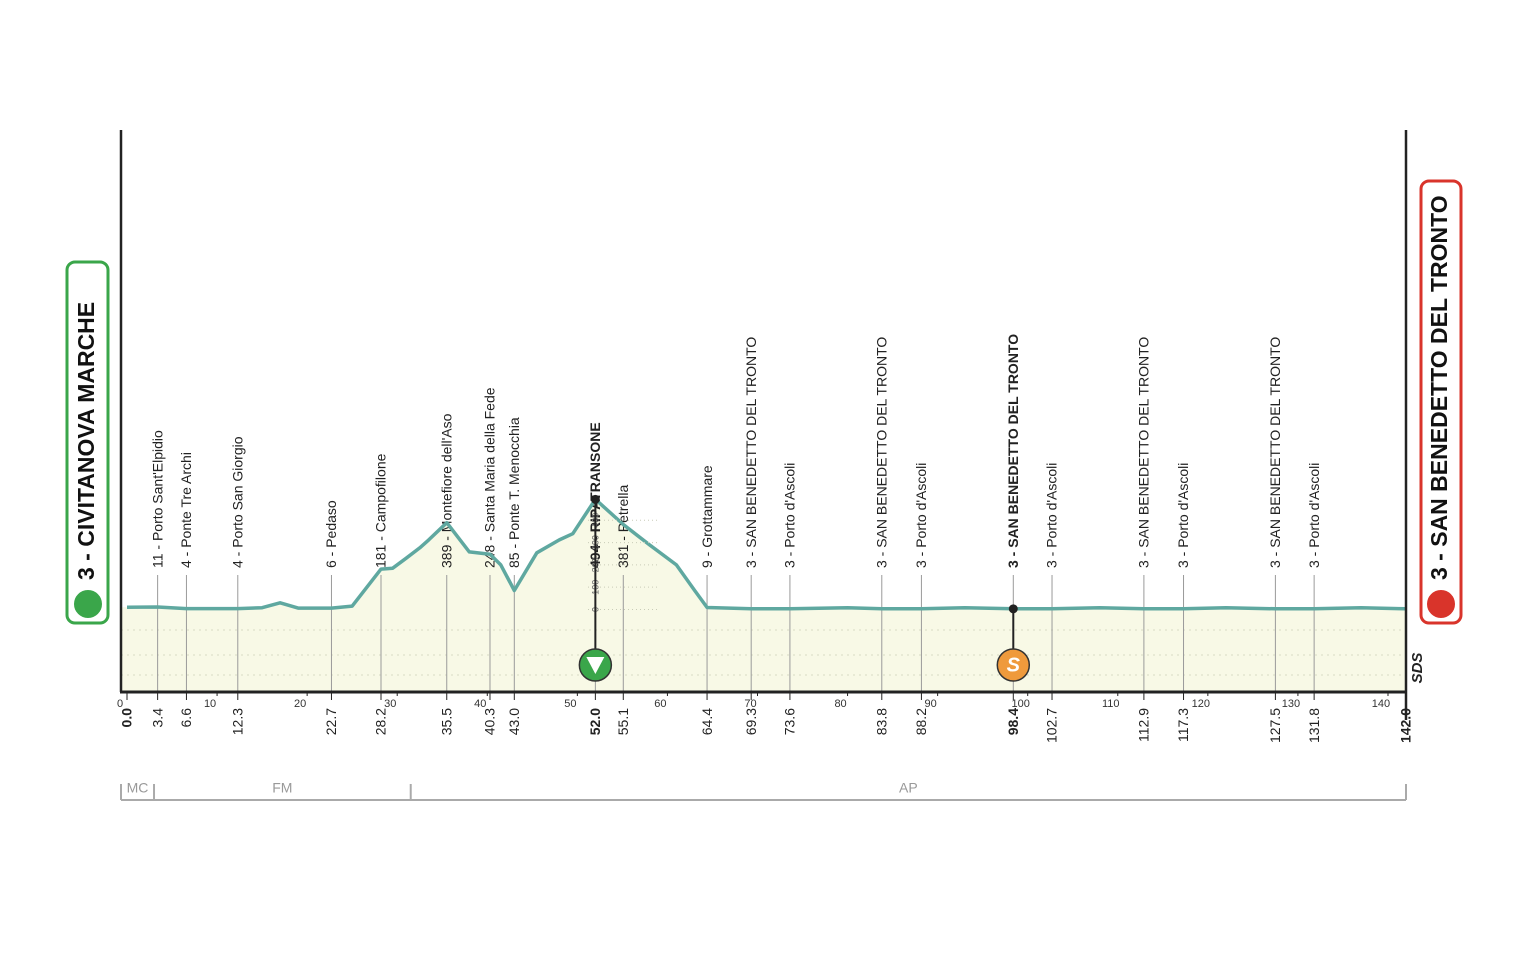  What do you see at coordinates (282, 788) in the screenshot?
I see `region-label: FM` at bounding box center [282, 788].